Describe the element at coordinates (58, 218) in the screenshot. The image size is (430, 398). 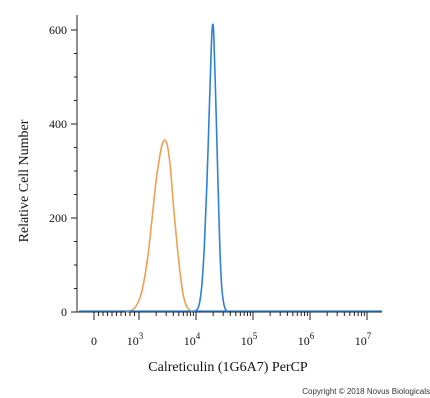
I see `y-tick-label: 200` at that location.